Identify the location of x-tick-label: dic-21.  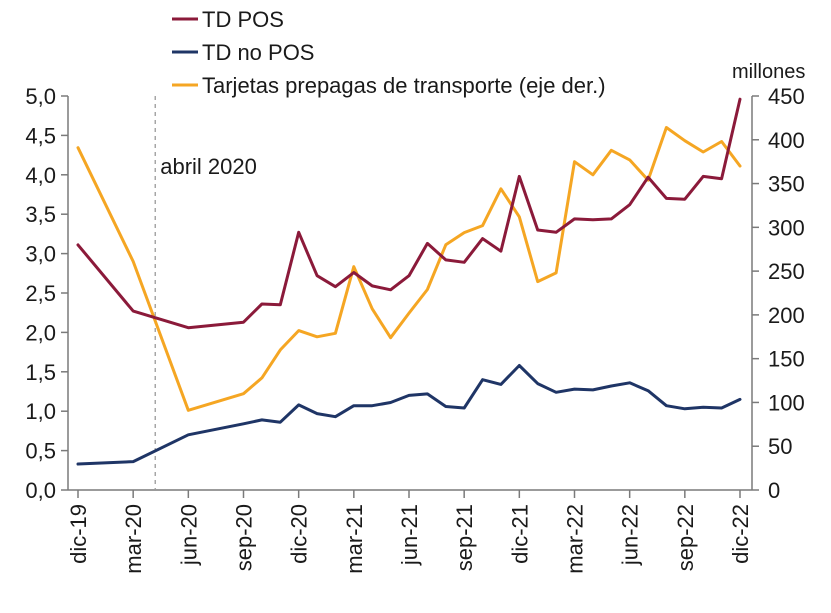
(519, 534).